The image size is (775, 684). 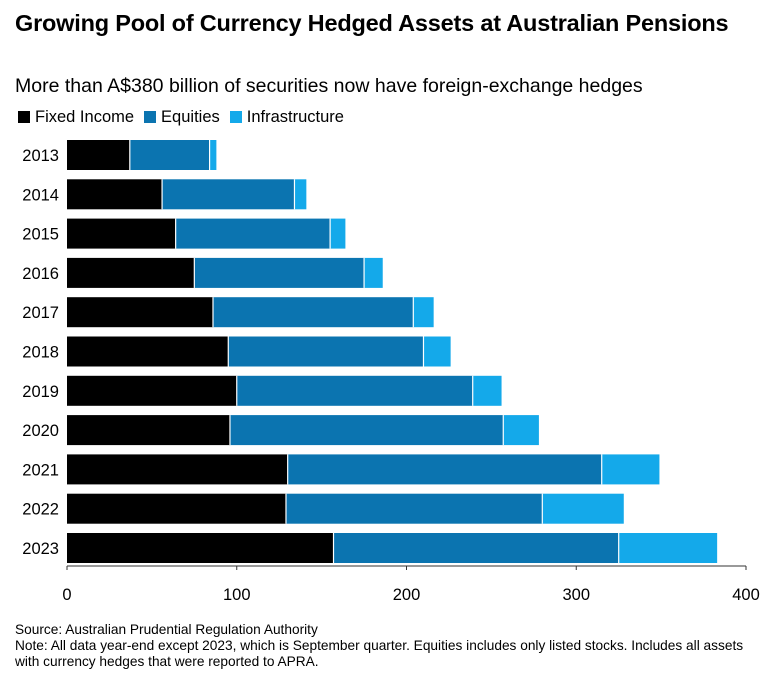 What do you see at coordinates (148, 430) in the screenshot?
I see `bar-fixed-income-2020` at bounding box center [148, 430].